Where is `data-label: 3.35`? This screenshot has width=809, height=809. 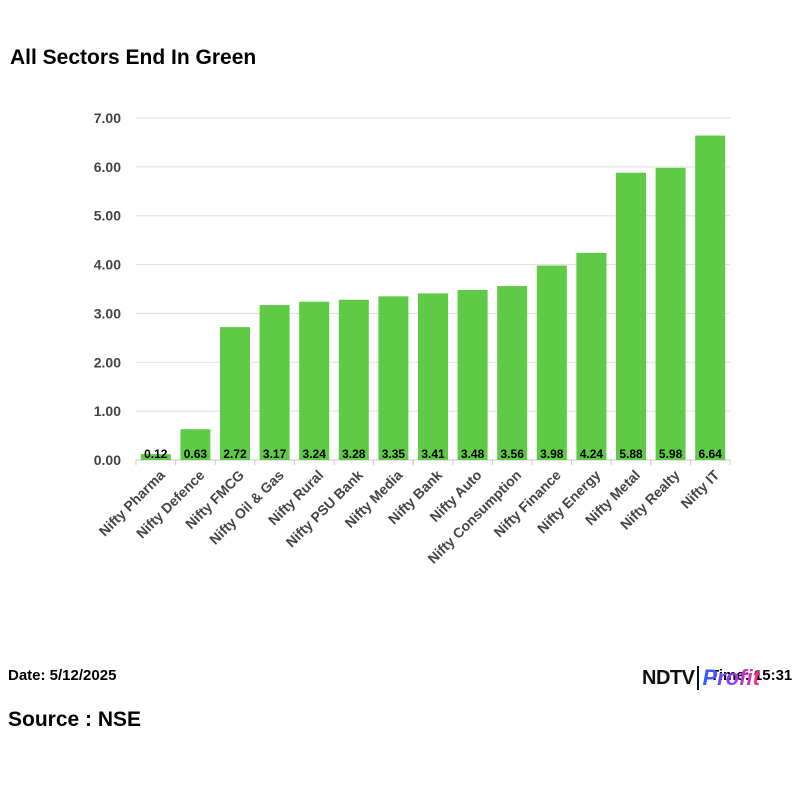 data-label: 3.35 is located at coordinates (394, 454).